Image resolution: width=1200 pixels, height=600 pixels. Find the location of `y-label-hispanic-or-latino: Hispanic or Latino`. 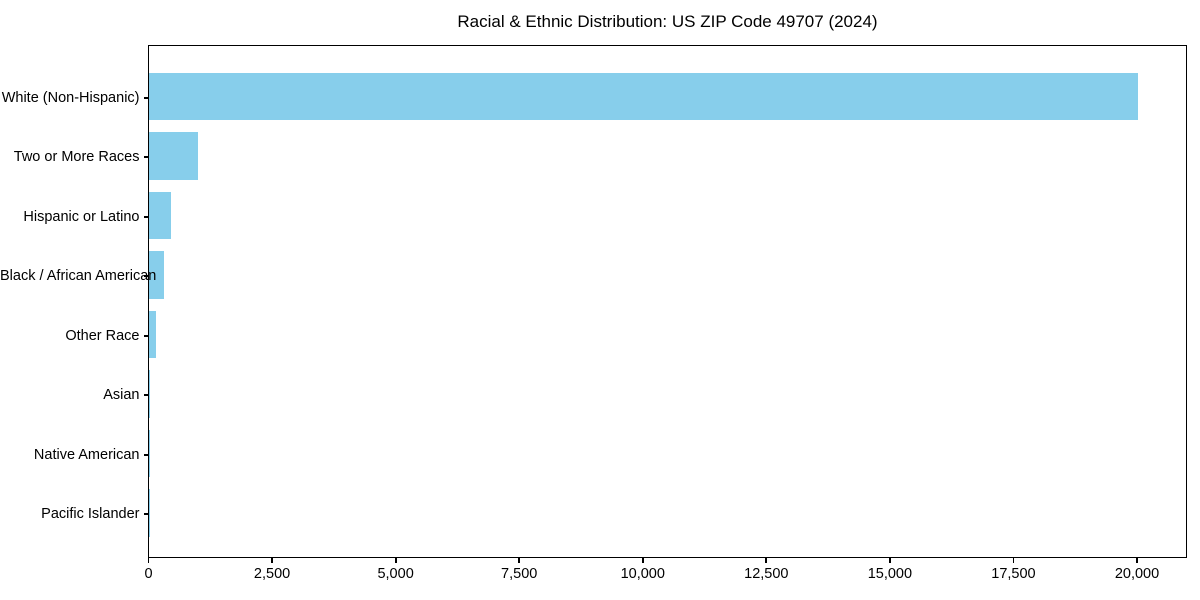

y-label-hispanic-or-latino: Hispanic or Latino is located at coordinates (81, 216).